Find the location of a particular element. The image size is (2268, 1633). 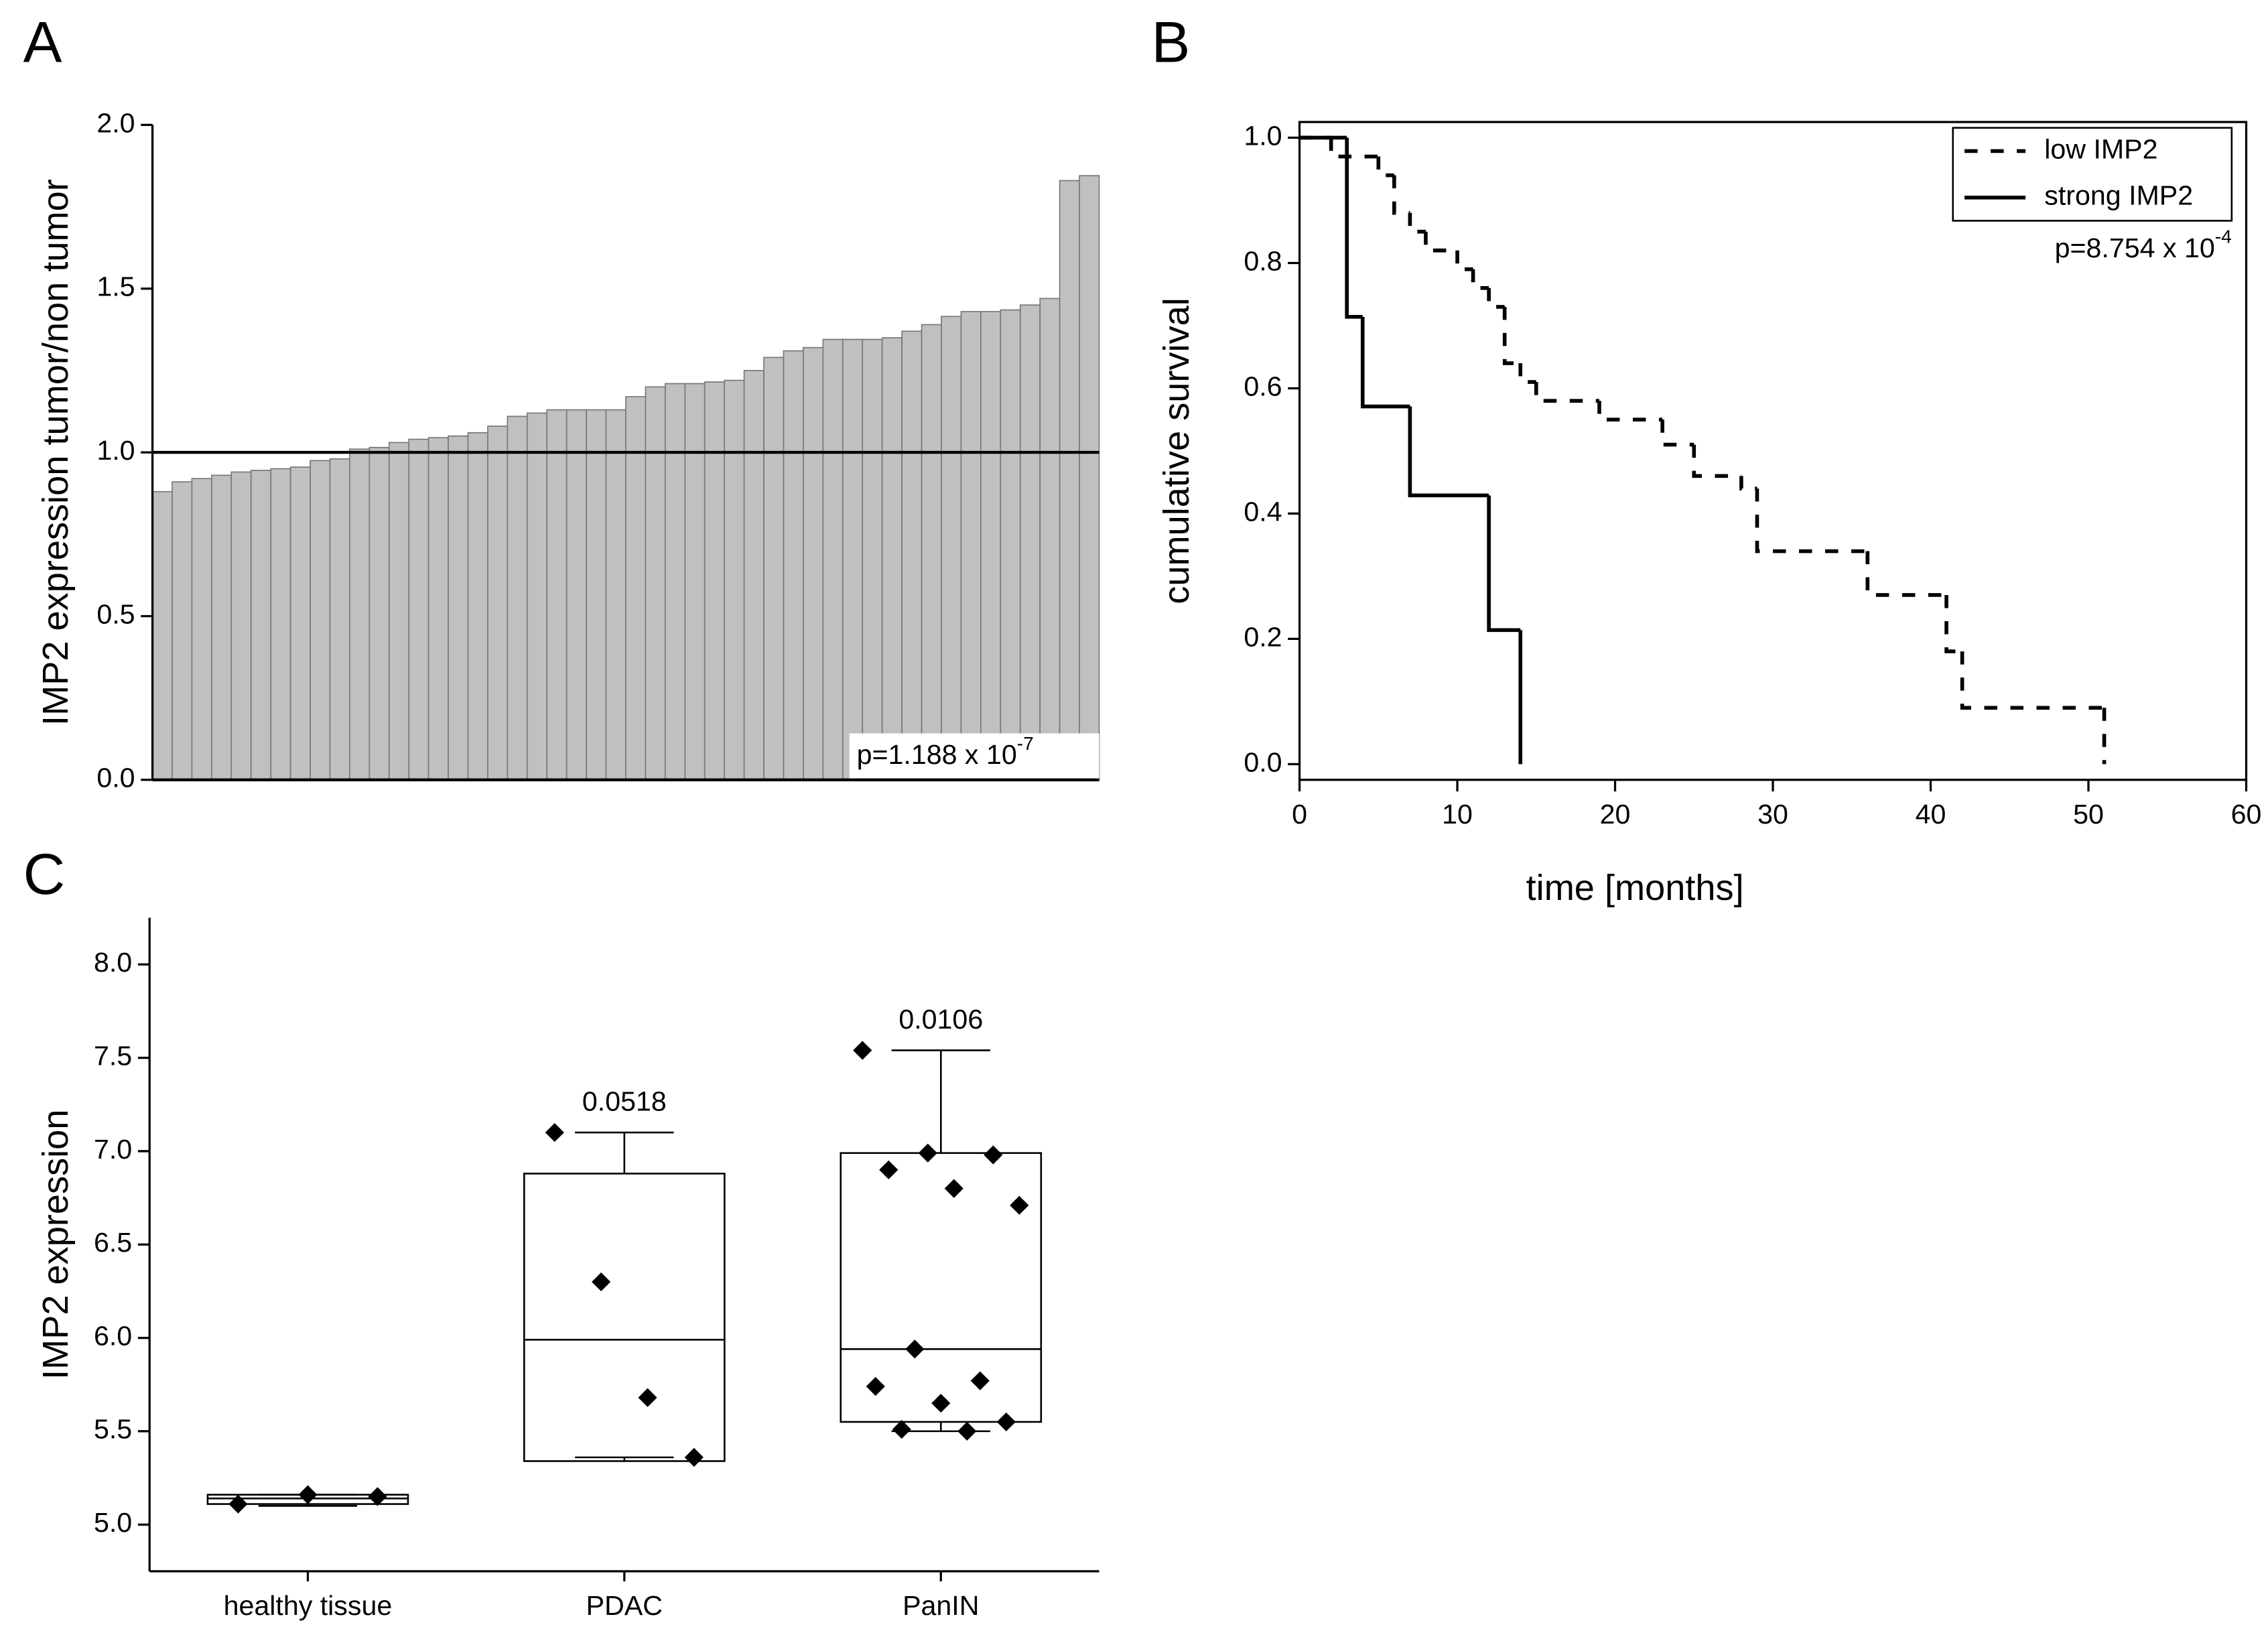

x-tick-label: 40 is located at coordinates (1931, 815).